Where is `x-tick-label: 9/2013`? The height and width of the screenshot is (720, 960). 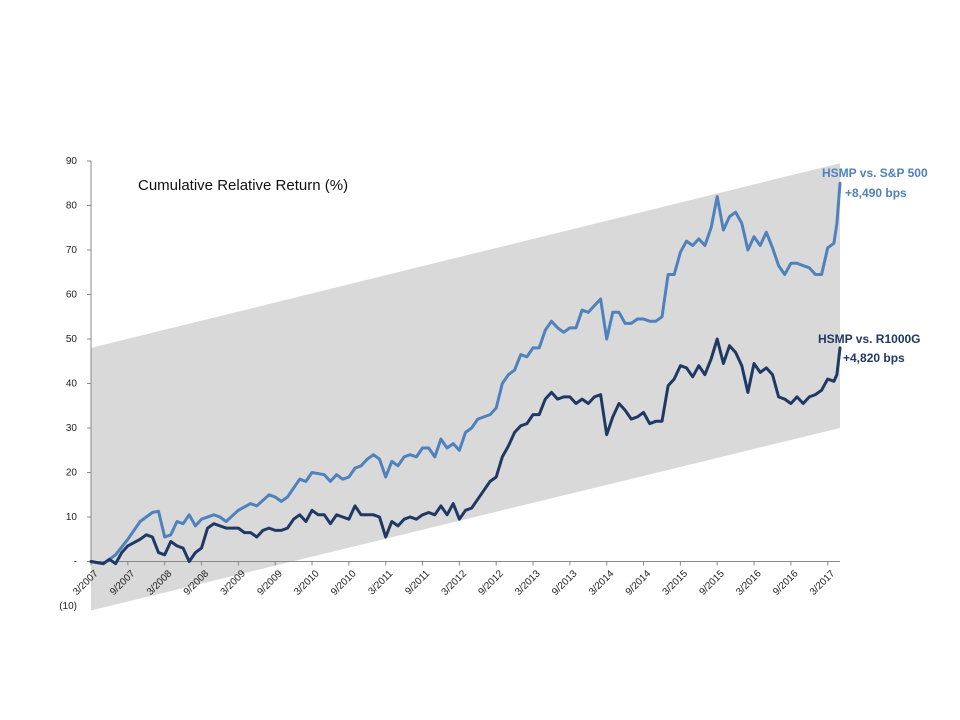 x-tick-label: 9/2013 is located at coordinates (565, 583).